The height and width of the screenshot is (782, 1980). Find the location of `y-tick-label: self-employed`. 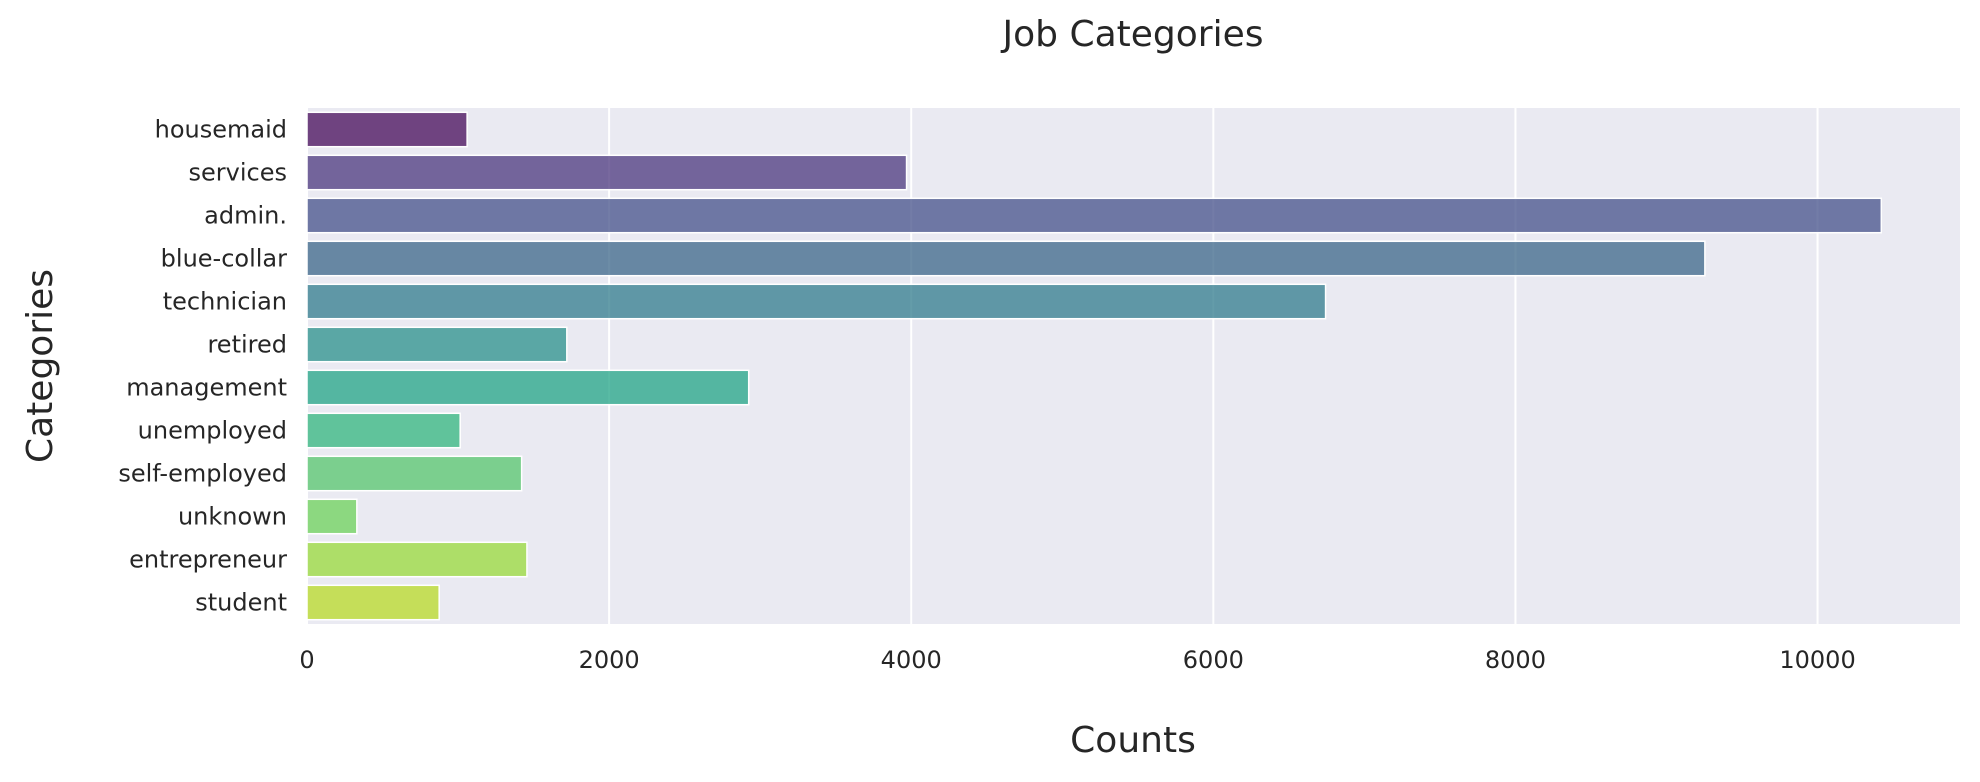

y-tick-label: self-employed is located at coordinates (202, 474).